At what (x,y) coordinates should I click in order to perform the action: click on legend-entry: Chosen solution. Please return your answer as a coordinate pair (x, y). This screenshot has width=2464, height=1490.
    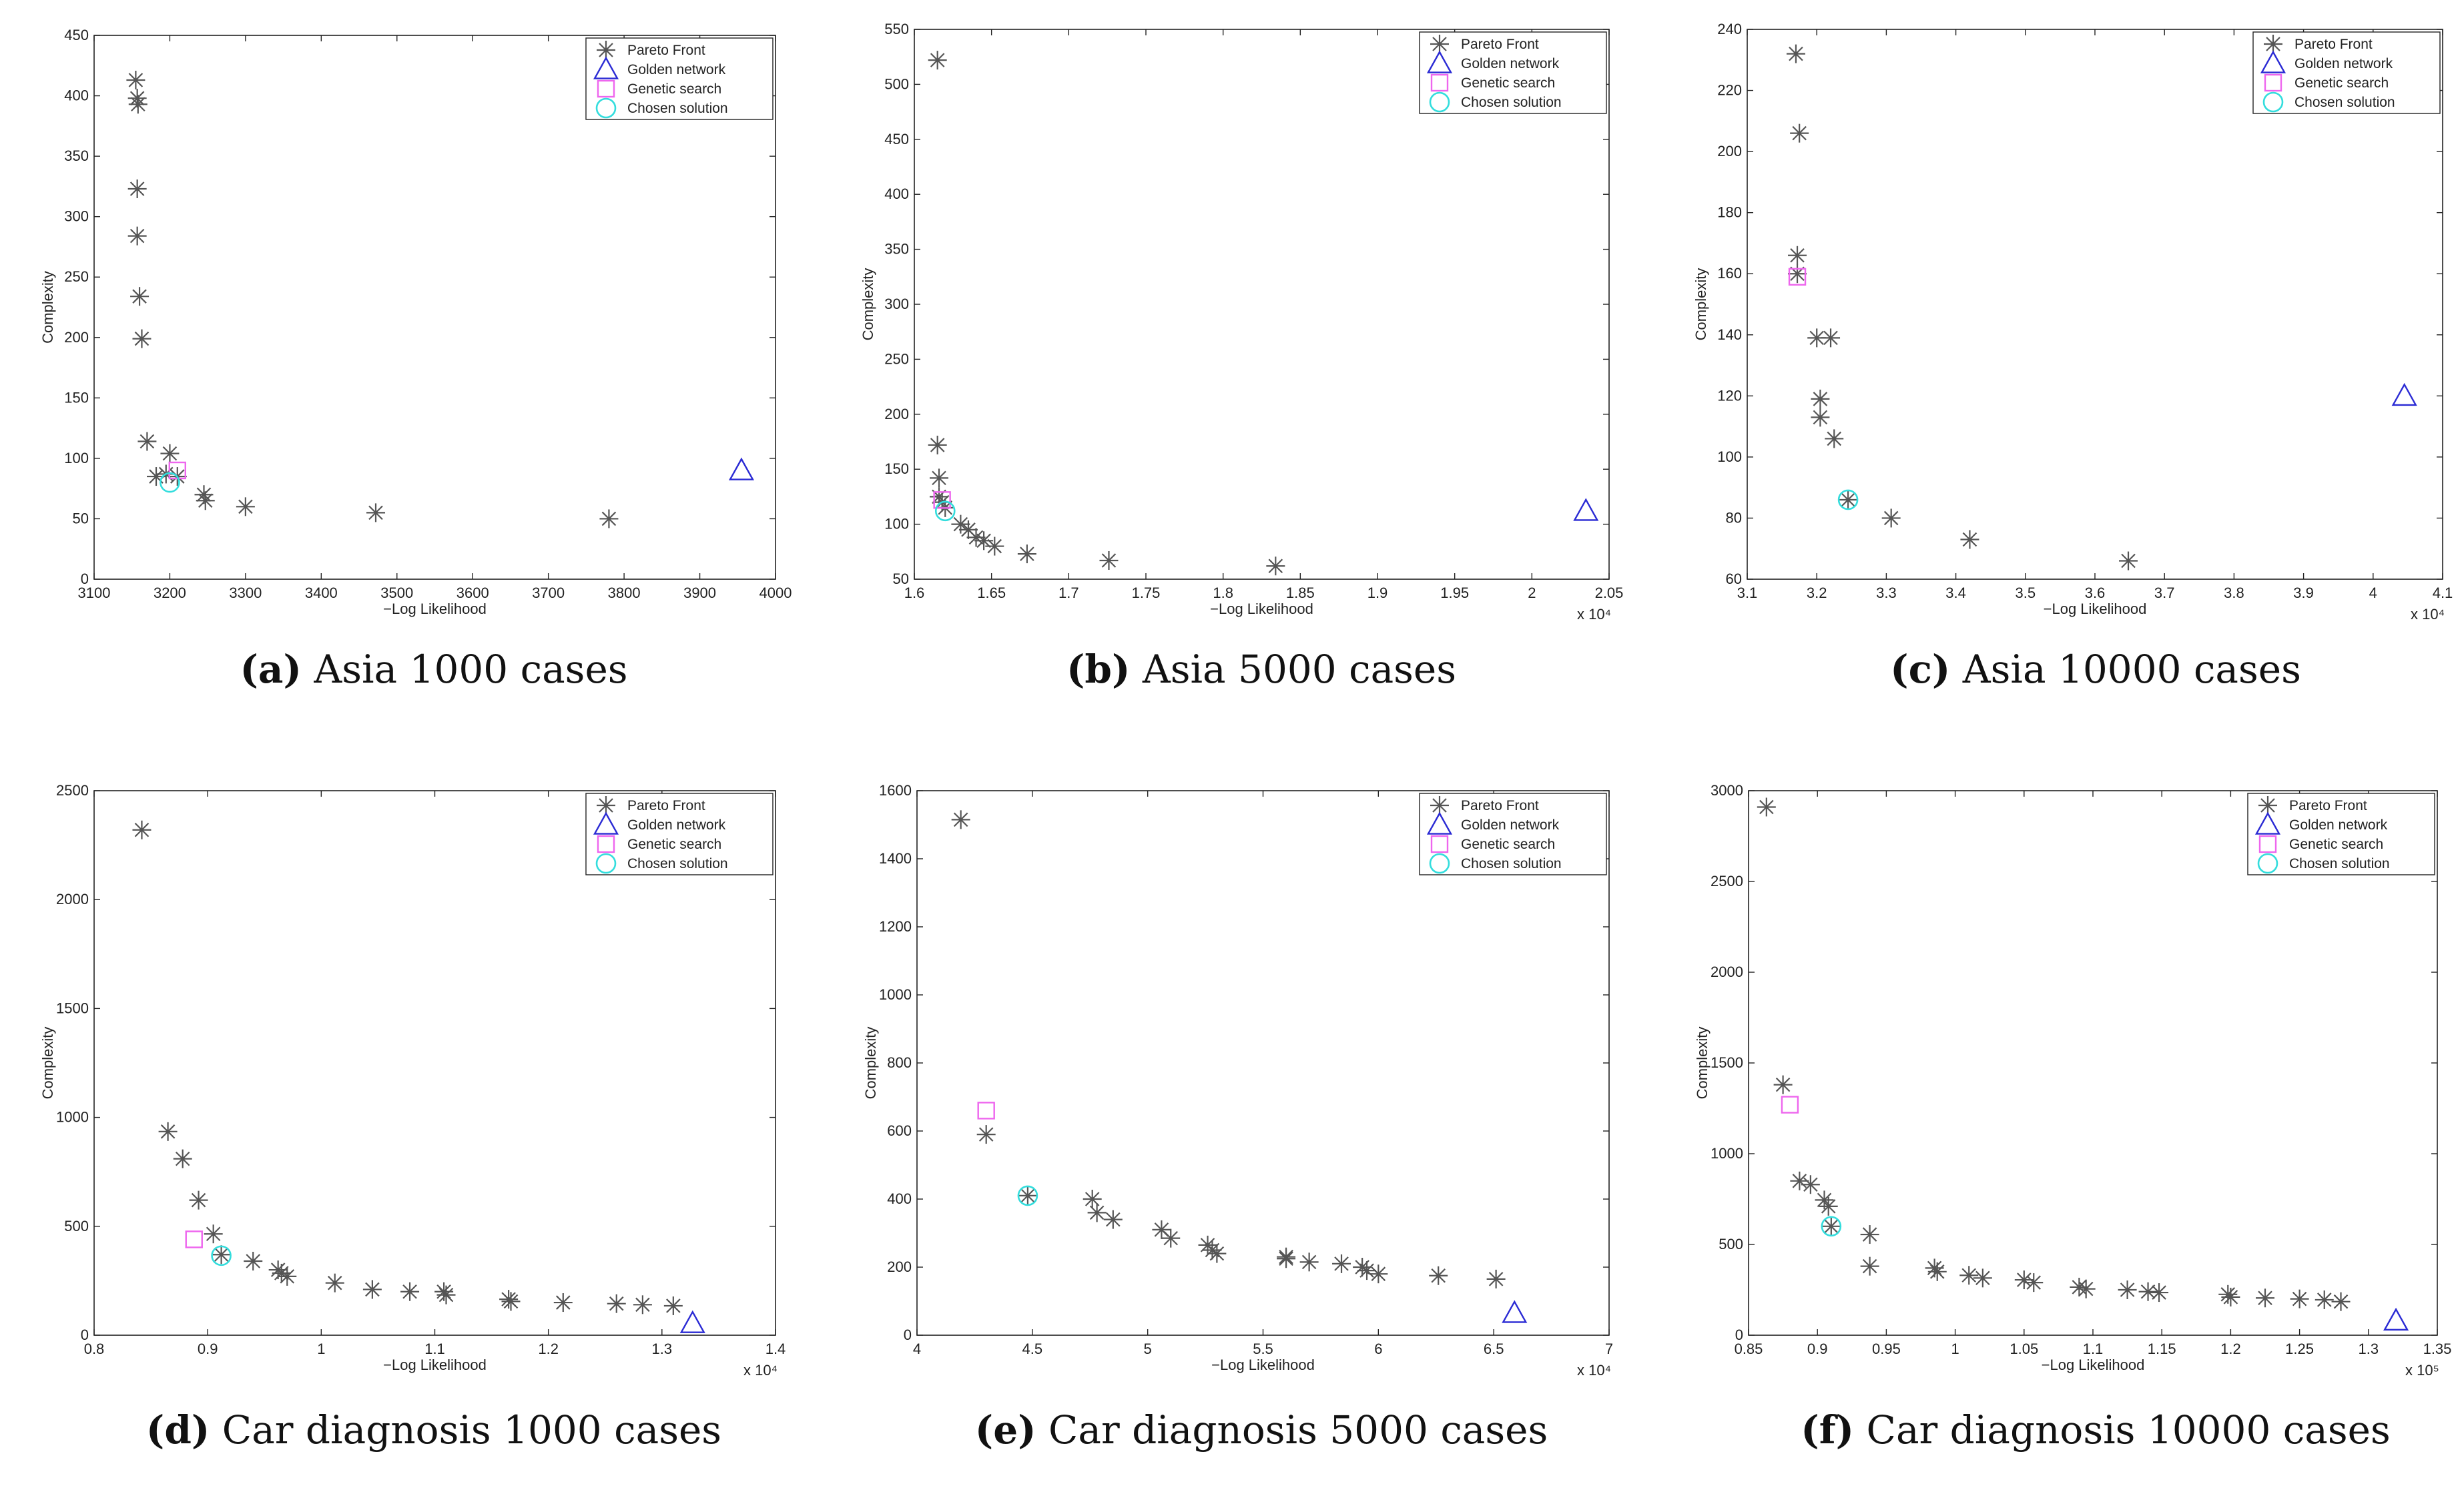
    Looking at the image, I should click on (677, 863).